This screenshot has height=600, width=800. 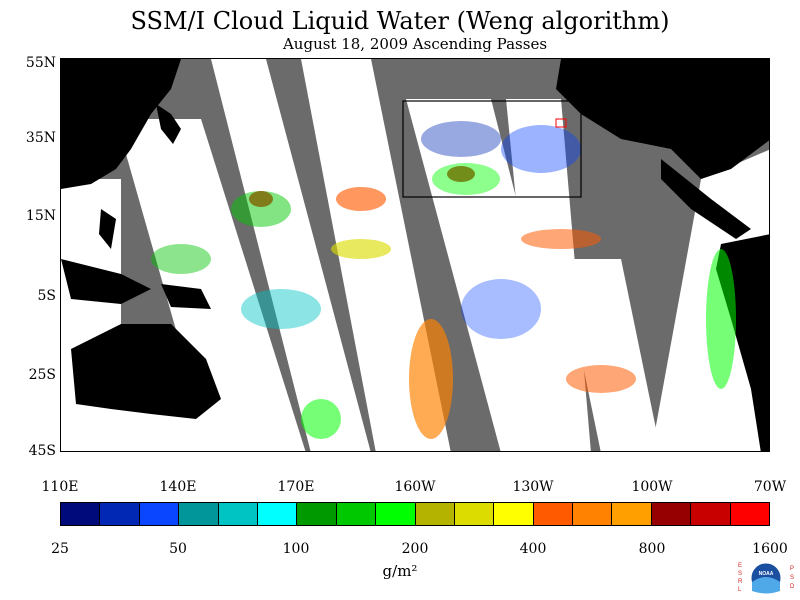 What do you see at coordinates (740, 590) in the screenshot?
I see `svg-text: L` at bounding box center [740, 590].